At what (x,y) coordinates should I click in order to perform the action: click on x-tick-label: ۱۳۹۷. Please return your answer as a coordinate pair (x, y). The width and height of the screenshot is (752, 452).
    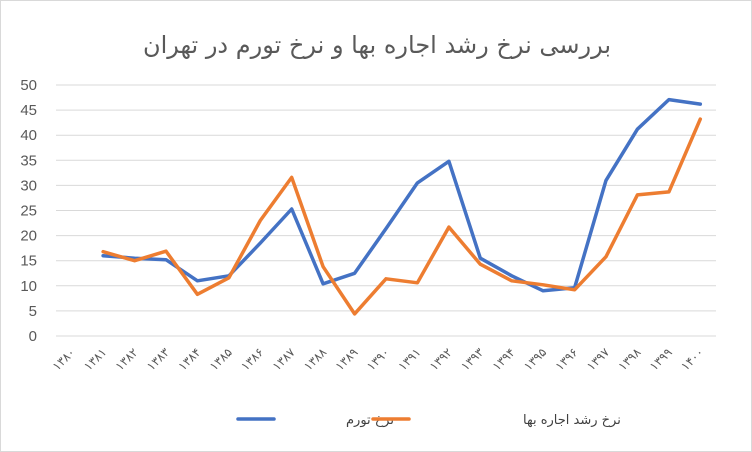
    Looking at the image, I should click on (598, 359).